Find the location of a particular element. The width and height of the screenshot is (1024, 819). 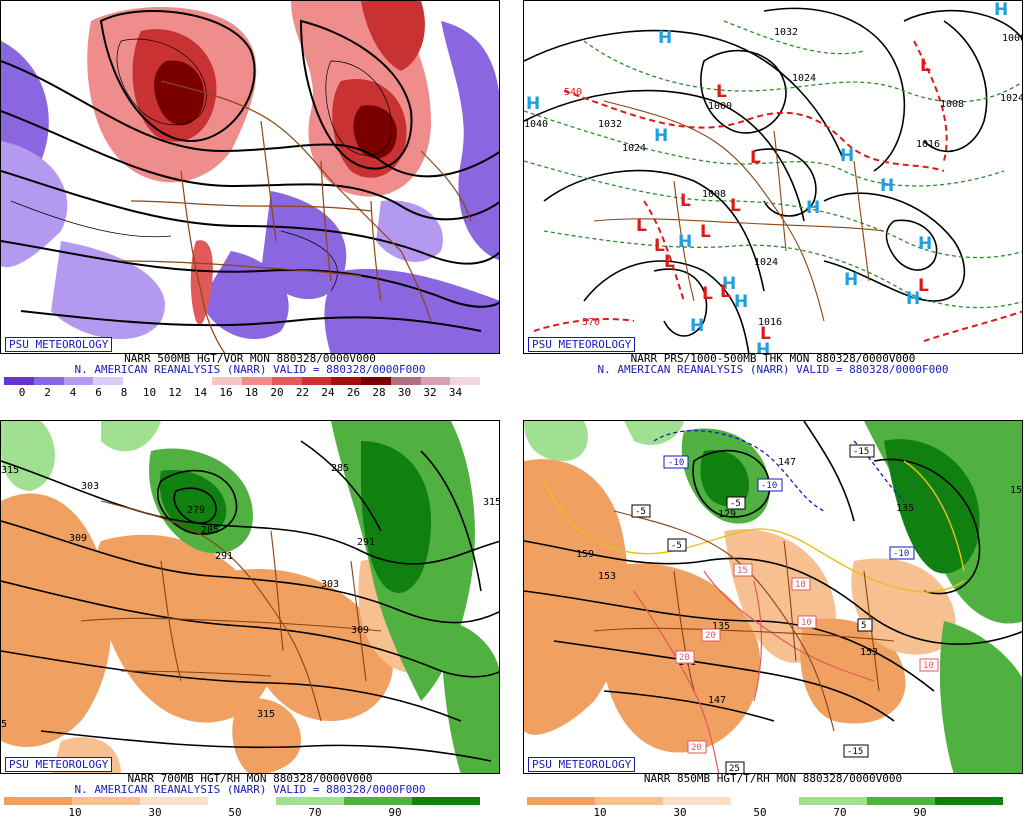

colorbar-label: 18 is located at coordinates (251, 392).